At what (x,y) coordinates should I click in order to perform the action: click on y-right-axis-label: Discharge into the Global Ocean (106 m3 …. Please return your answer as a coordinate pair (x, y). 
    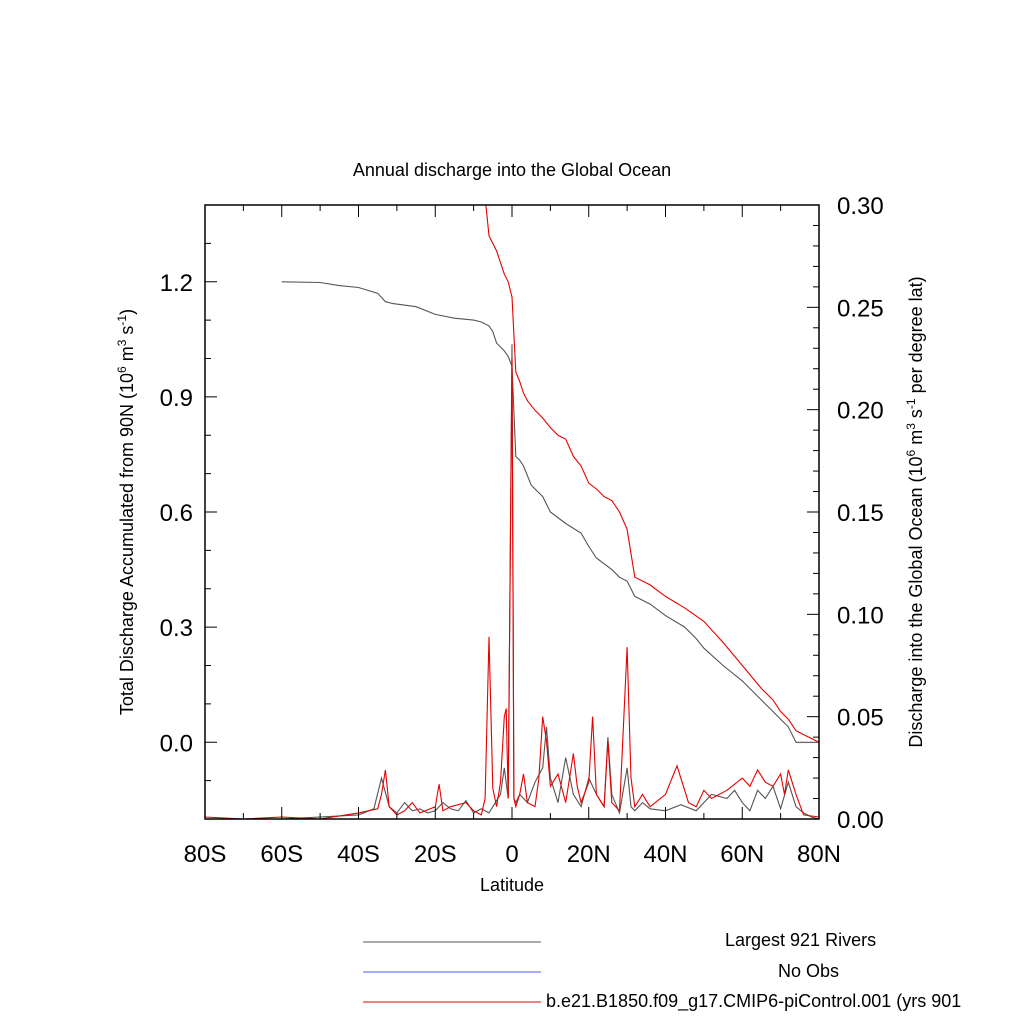
    Looking at the image, I should click on (915, 511).